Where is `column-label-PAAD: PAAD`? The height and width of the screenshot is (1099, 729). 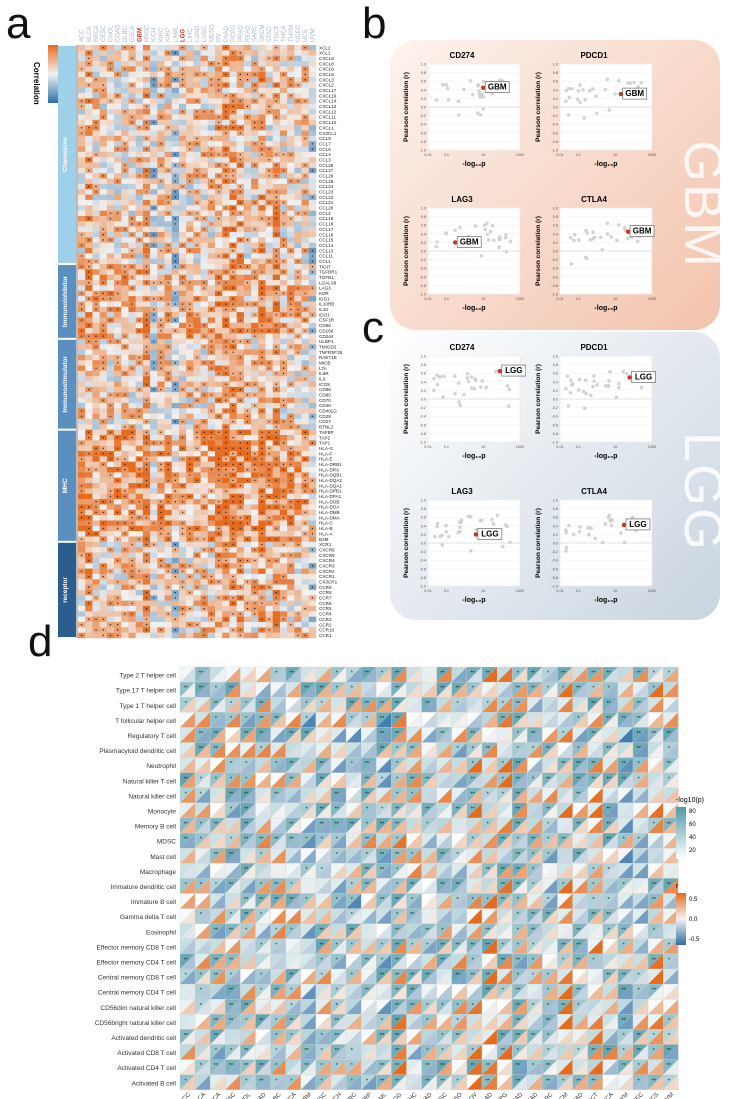 column-label-PAAD: PAAD is located at coordinates (227, 33).